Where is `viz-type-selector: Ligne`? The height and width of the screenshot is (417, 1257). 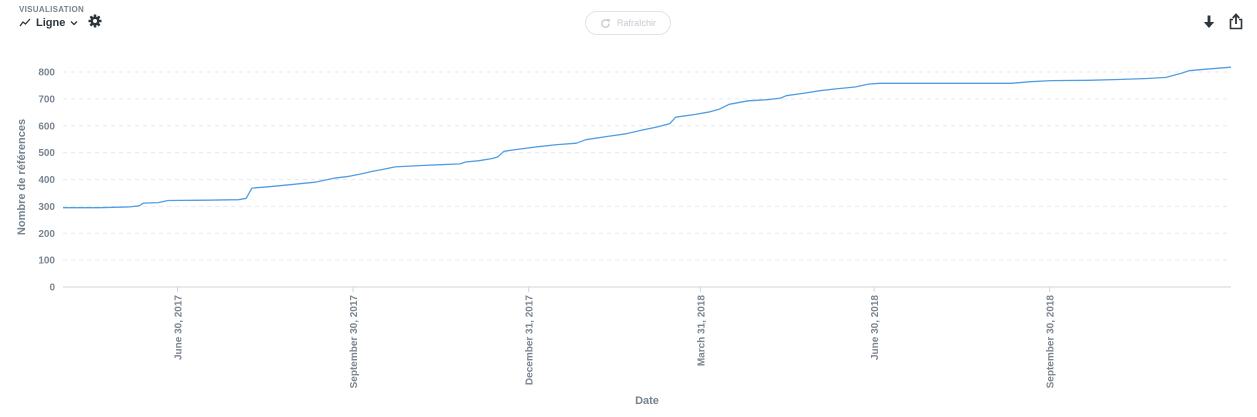 viz-type-selector: Ligne is located at coordinates (48, 23).